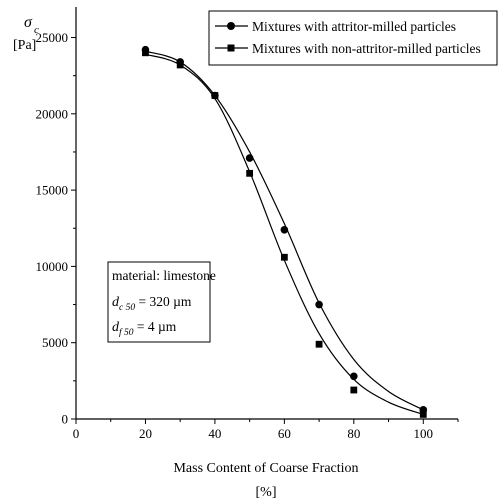 The height and width of the screenshot is (503, 503). What do you see at coordinates (152, 303) in the screenshot?
I see `annotation-dc50: dc 50 = 320 µm` at bounding box center [152, 303].